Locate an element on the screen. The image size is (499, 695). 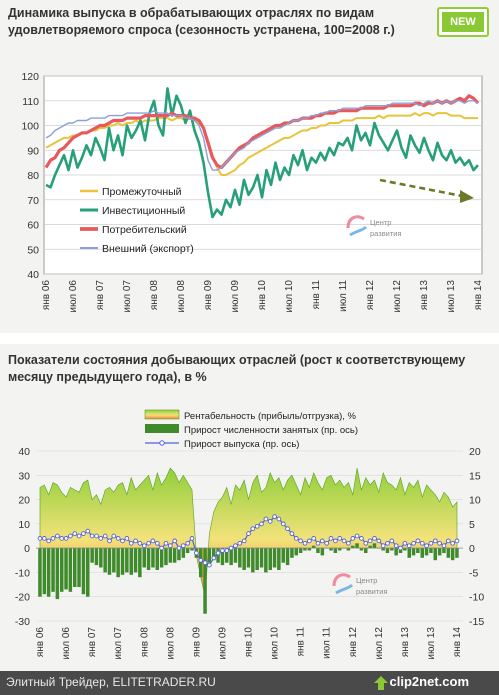
chart2-legend-swatch-marker is located at coordinates (162, 443).